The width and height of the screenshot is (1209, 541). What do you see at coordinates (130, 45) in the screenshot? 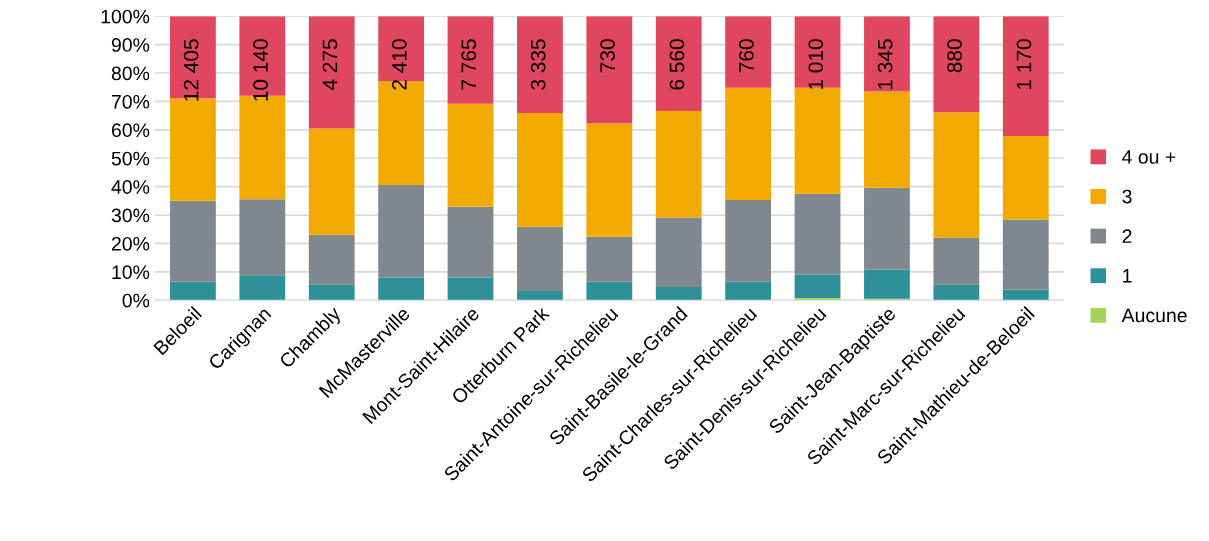
I see `y-tick-label: 90%` at bounding box center [130, 45].